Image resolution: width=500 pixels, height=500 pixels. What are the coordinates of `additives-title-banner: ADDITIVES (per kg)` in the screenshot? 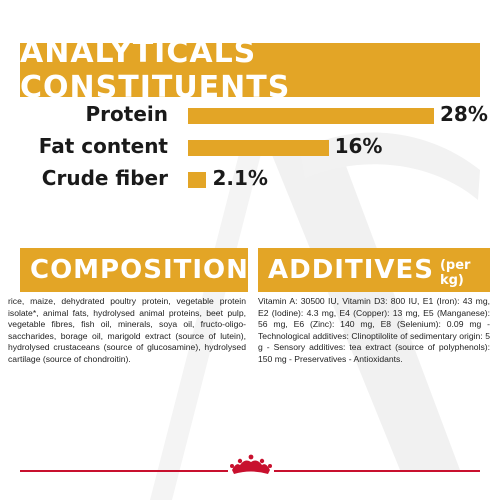 It's located at (374, 270).